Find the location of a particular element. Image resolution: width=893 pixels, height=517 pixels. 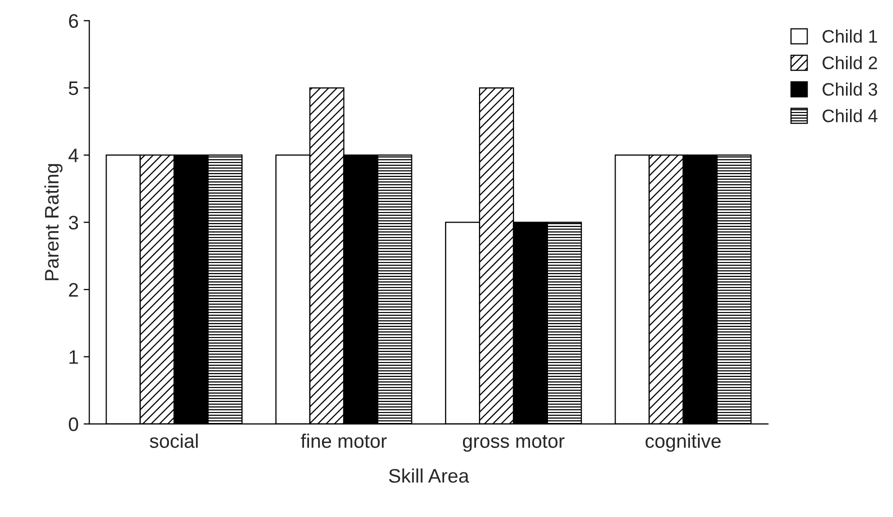

y-tick-label: 0 is located at coordinates (73, 424).